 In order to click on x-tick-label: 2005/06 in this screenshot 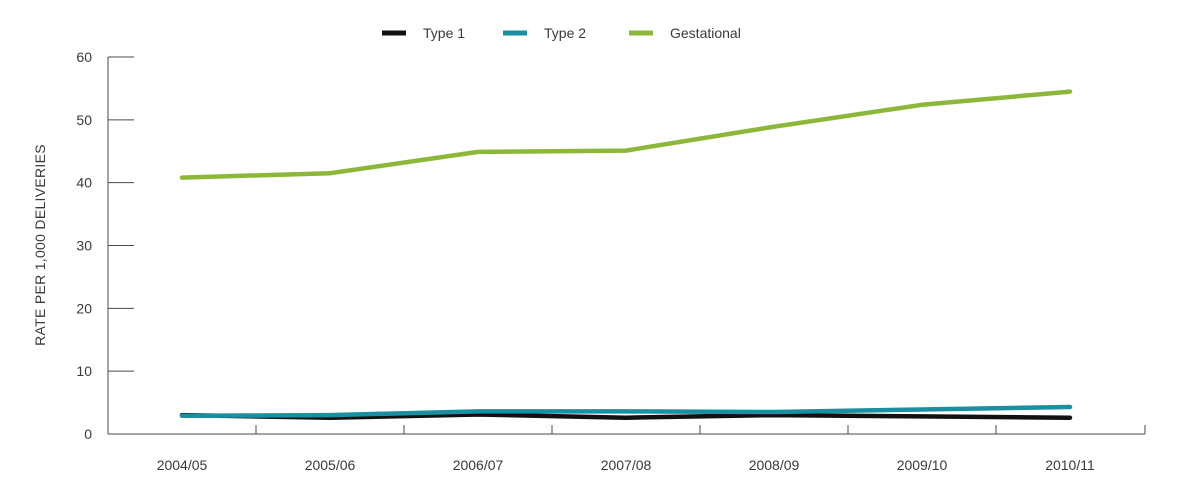, I will do `click(330, 465)`.